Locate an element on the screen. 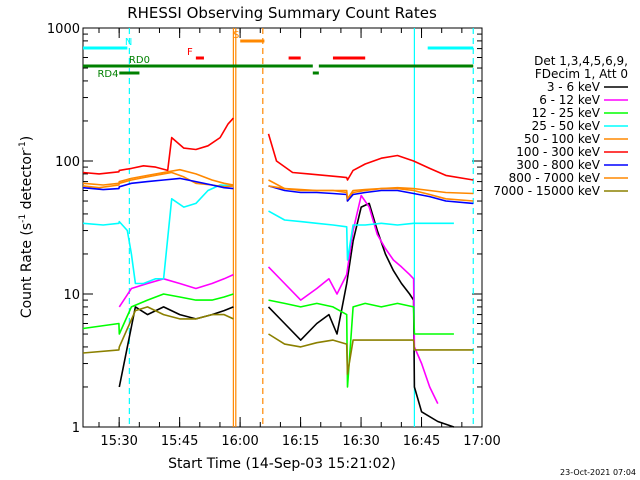 This screenshot has width=640, height=480. y-axis-label-part: detector is located at coordinates (27, 182).